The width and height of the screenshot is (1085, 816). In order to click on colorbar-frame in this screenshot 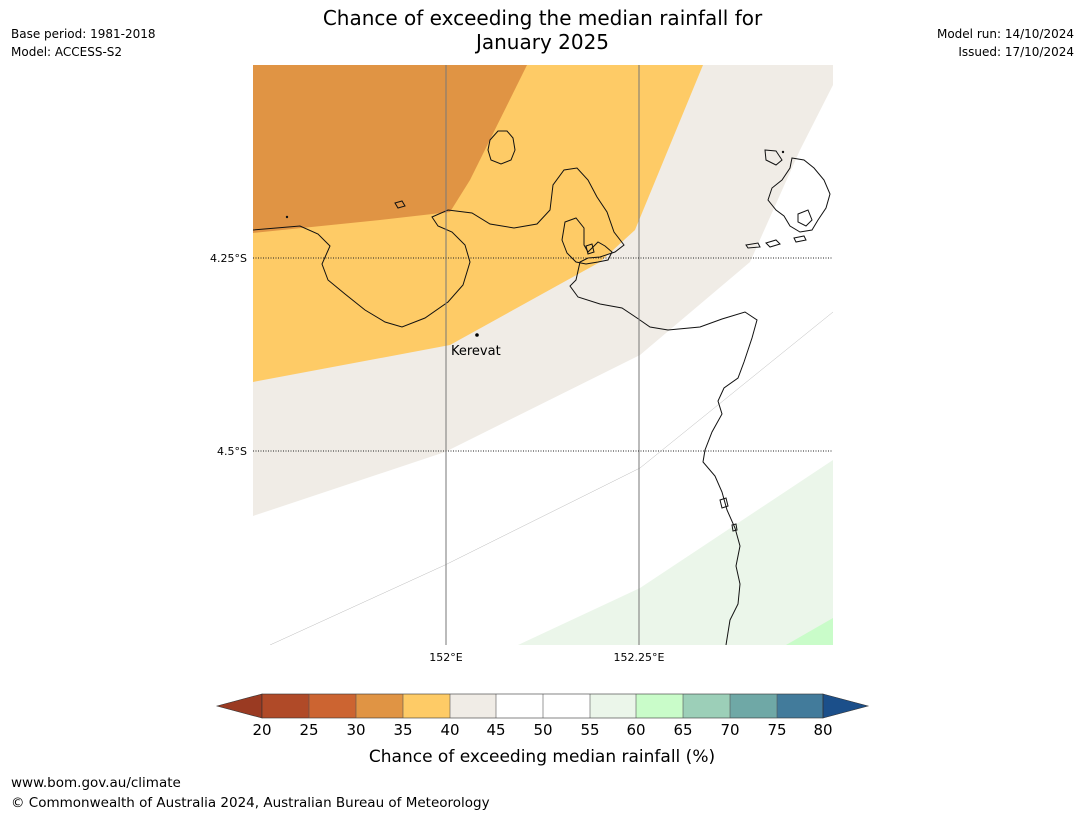, I will do `click(542, 706)`.